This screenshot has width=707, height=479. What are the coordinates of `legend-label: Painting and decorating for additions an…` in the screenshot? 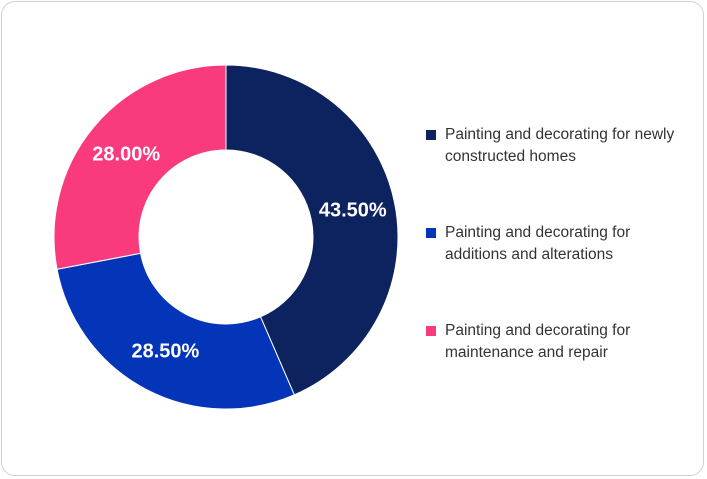 It's located at (538, 243).